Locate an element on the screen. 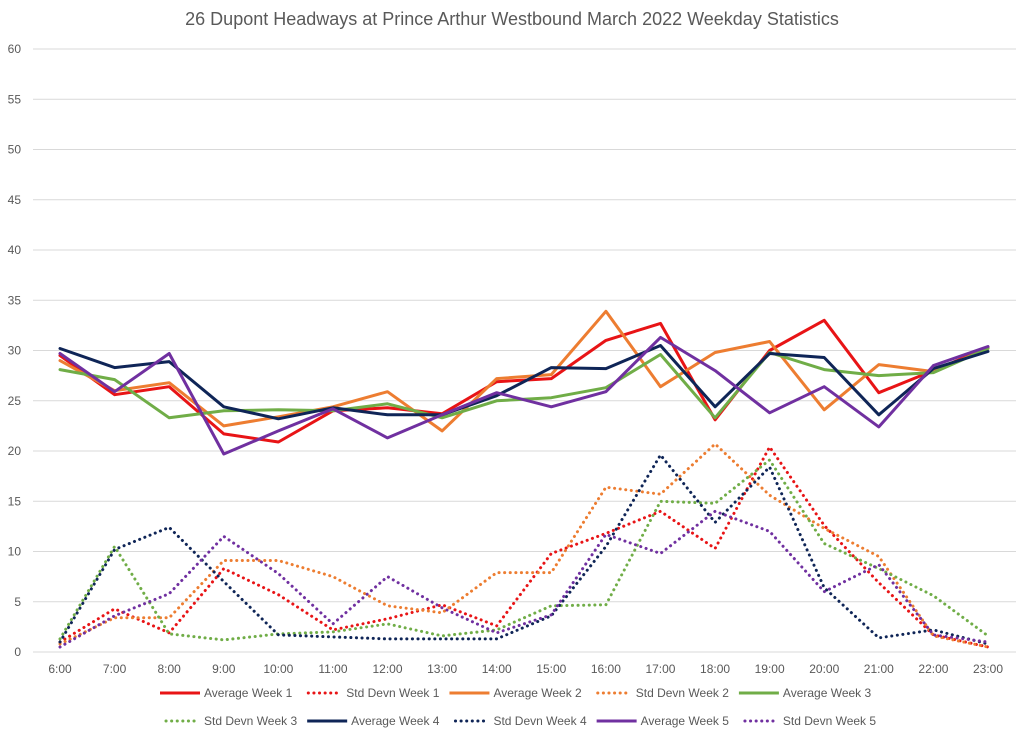  x-tick-label: 9:00 is located at coordinates (224, 669).